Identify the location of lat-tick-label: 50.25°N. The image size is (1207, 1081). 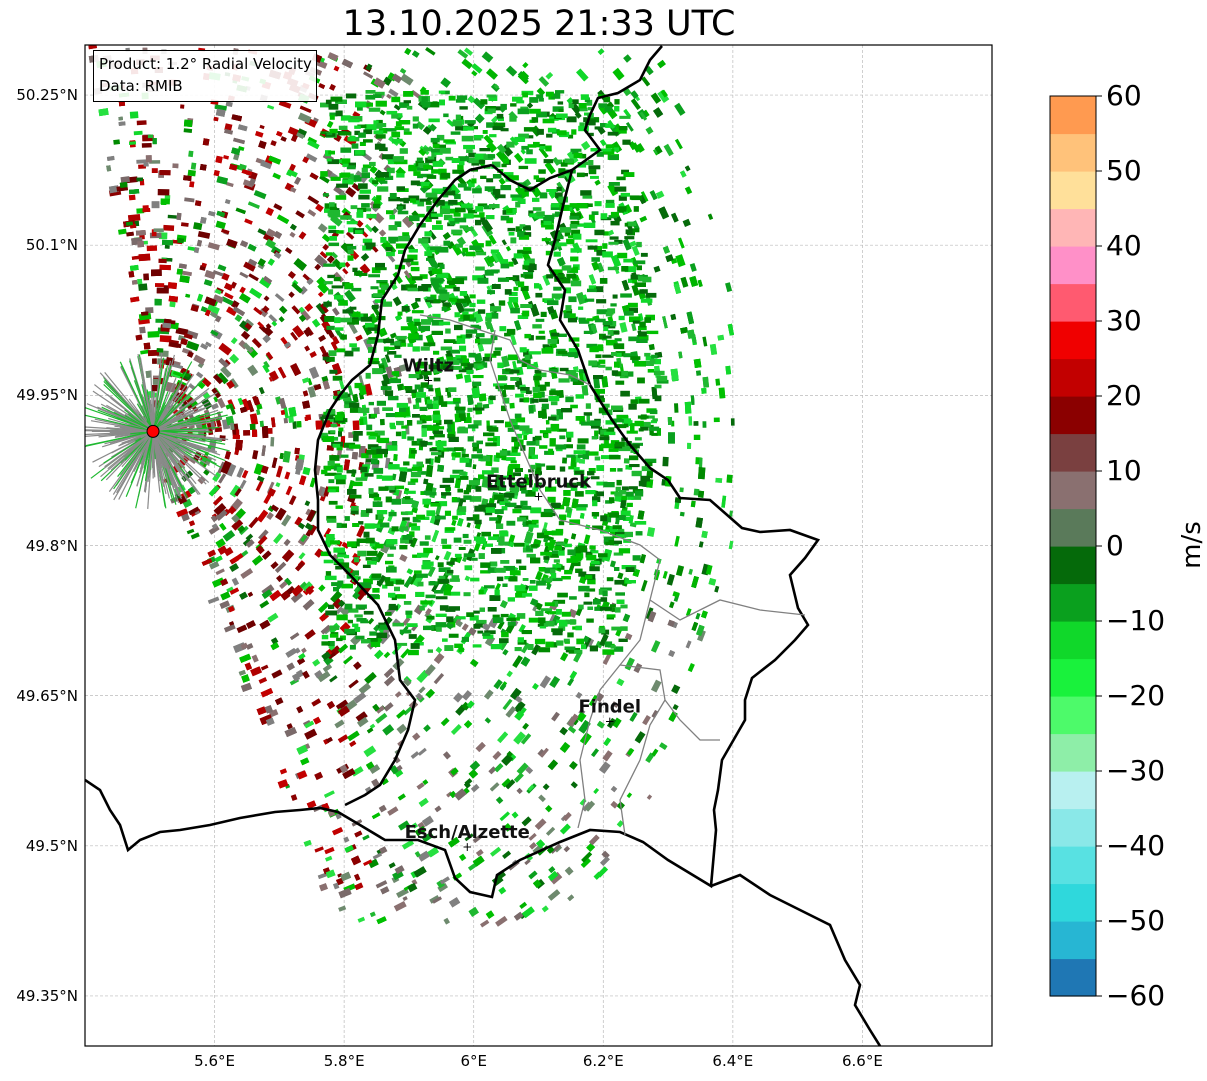
(47, 95).